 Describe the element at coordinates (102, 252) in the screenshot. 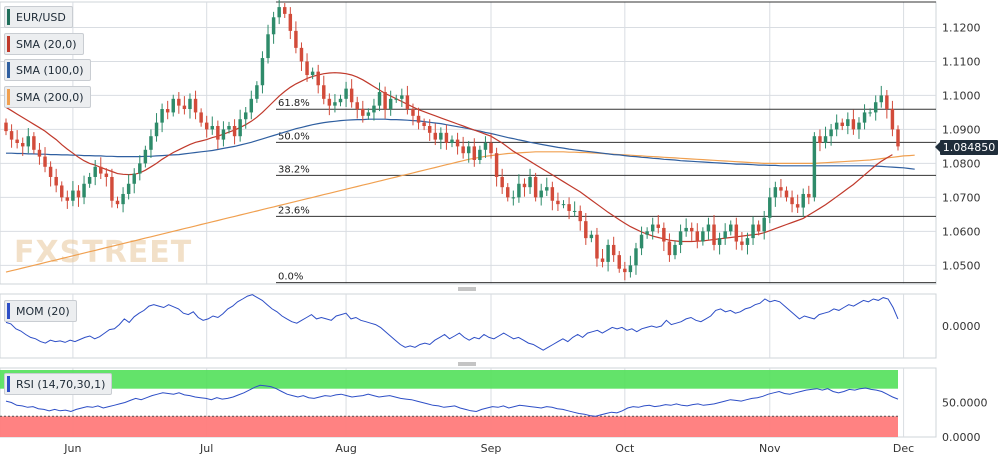

I see `watermark-layer: FXSTREET` at that location.